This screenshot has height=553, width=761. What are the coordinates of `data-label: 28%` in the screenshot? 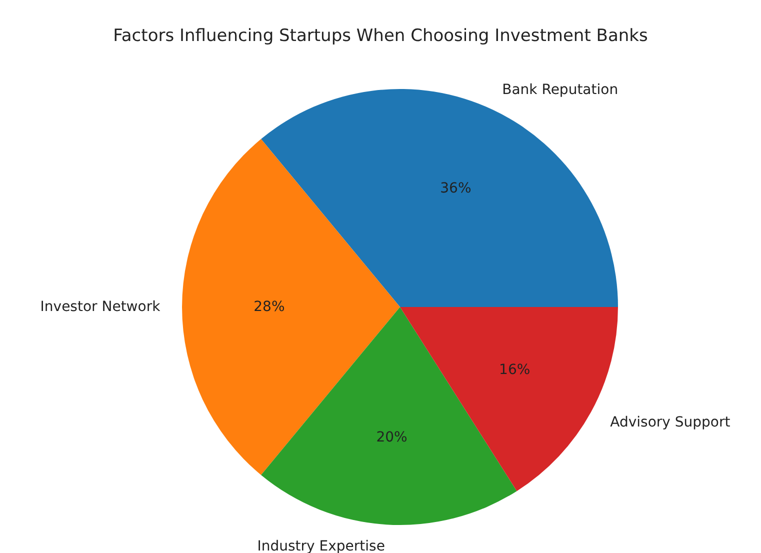 It's located at (269, 307).